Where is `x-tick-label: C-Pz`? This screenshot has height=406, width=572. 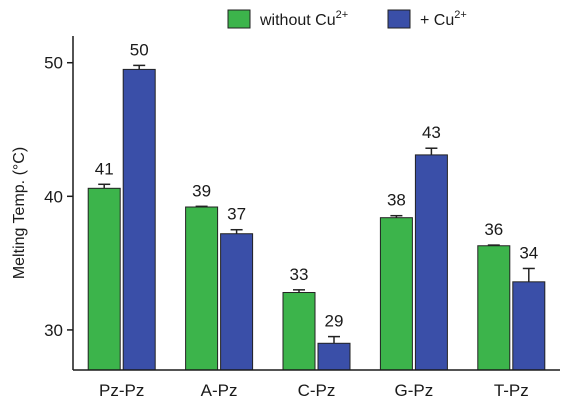
x-tick-label: C-Pz is located at coordinates (317, 390).